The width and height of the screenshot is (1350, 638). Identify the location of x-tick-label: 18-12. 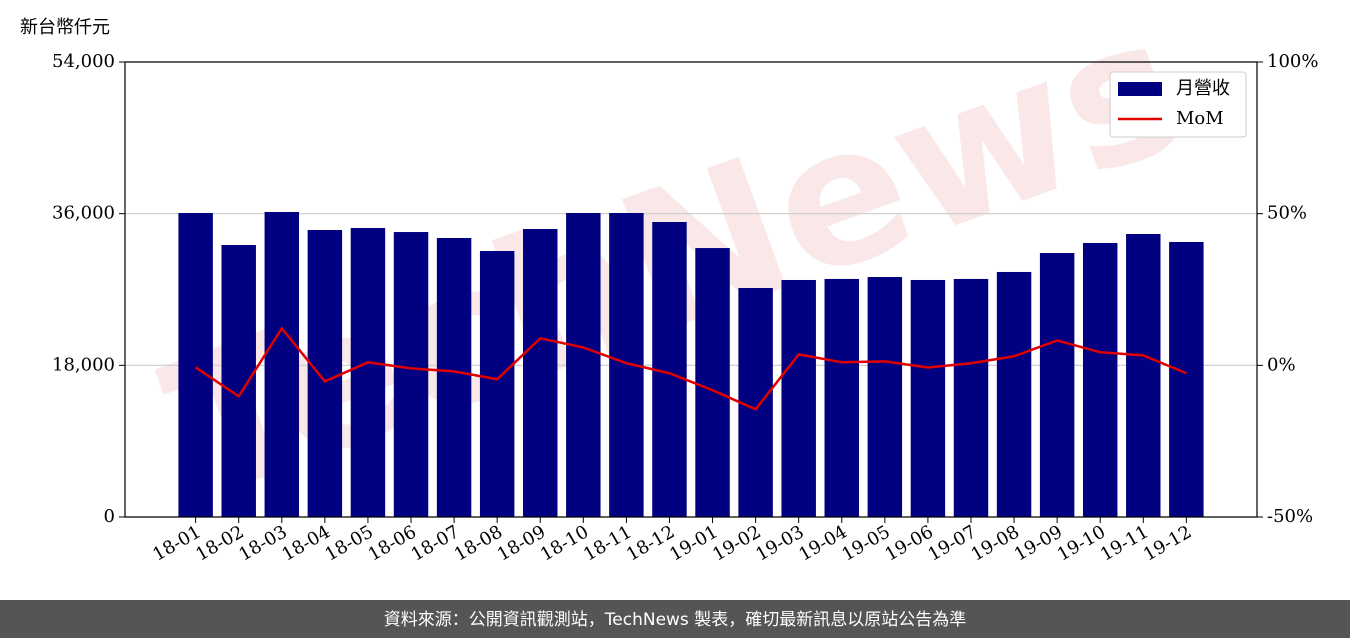
(650, 543).